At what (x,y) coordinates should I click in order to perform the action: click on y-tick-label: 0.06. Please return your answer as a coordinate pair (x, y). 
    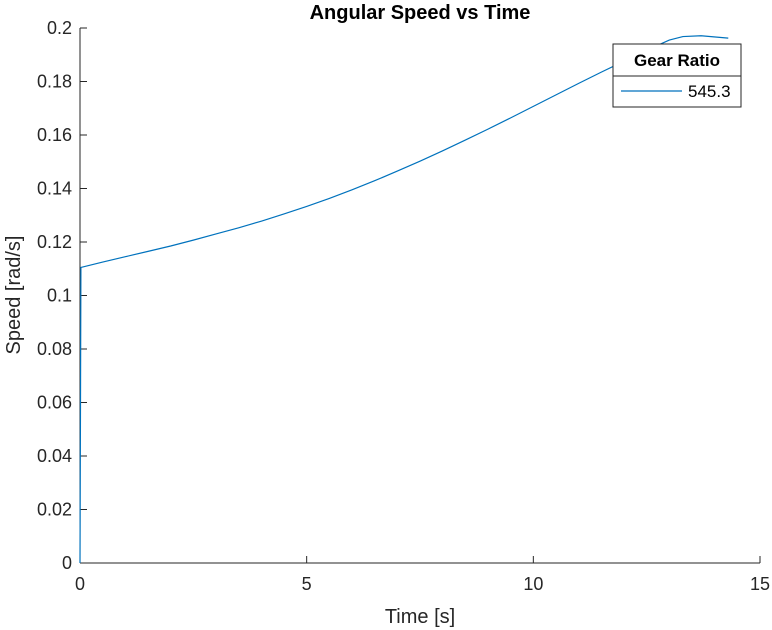
    Looking at the image, I should click on (54, 403).